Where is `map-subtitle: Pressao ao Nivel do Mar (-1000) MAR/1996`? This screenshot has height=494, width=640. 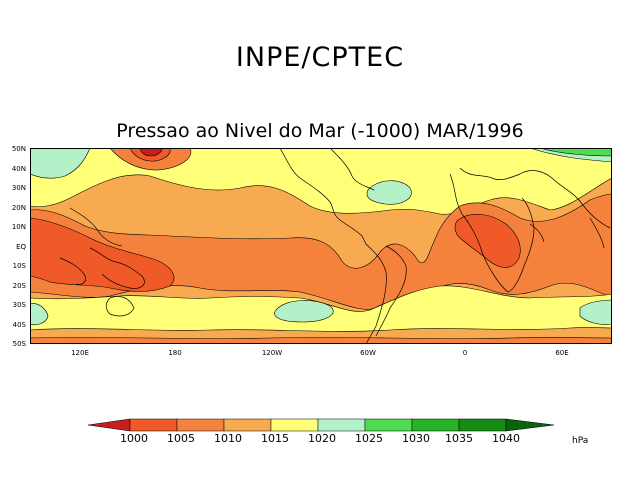
map-subtitle: Pressao ao Nivel do Mar (-1000) MAR/1996 is located at coordinates (320, 131).